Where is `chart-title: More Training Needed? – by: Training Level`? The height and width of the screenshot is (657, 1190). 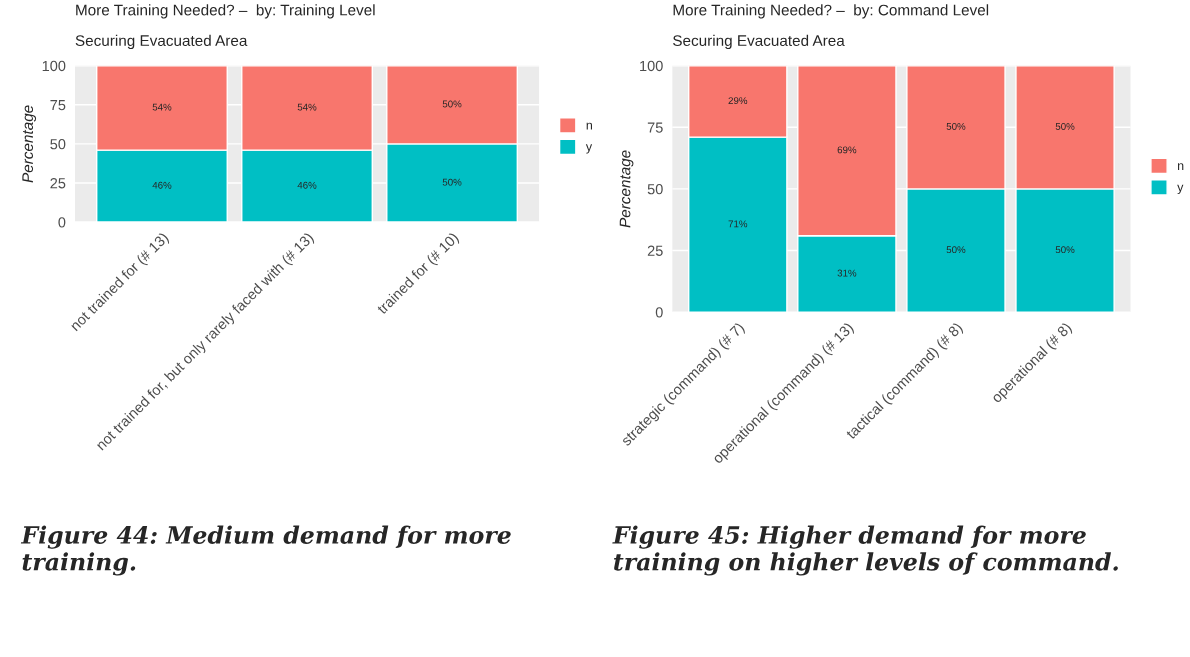
chart-title: More Training Needed? – by: Training Level is located at coordinates (225, 11).